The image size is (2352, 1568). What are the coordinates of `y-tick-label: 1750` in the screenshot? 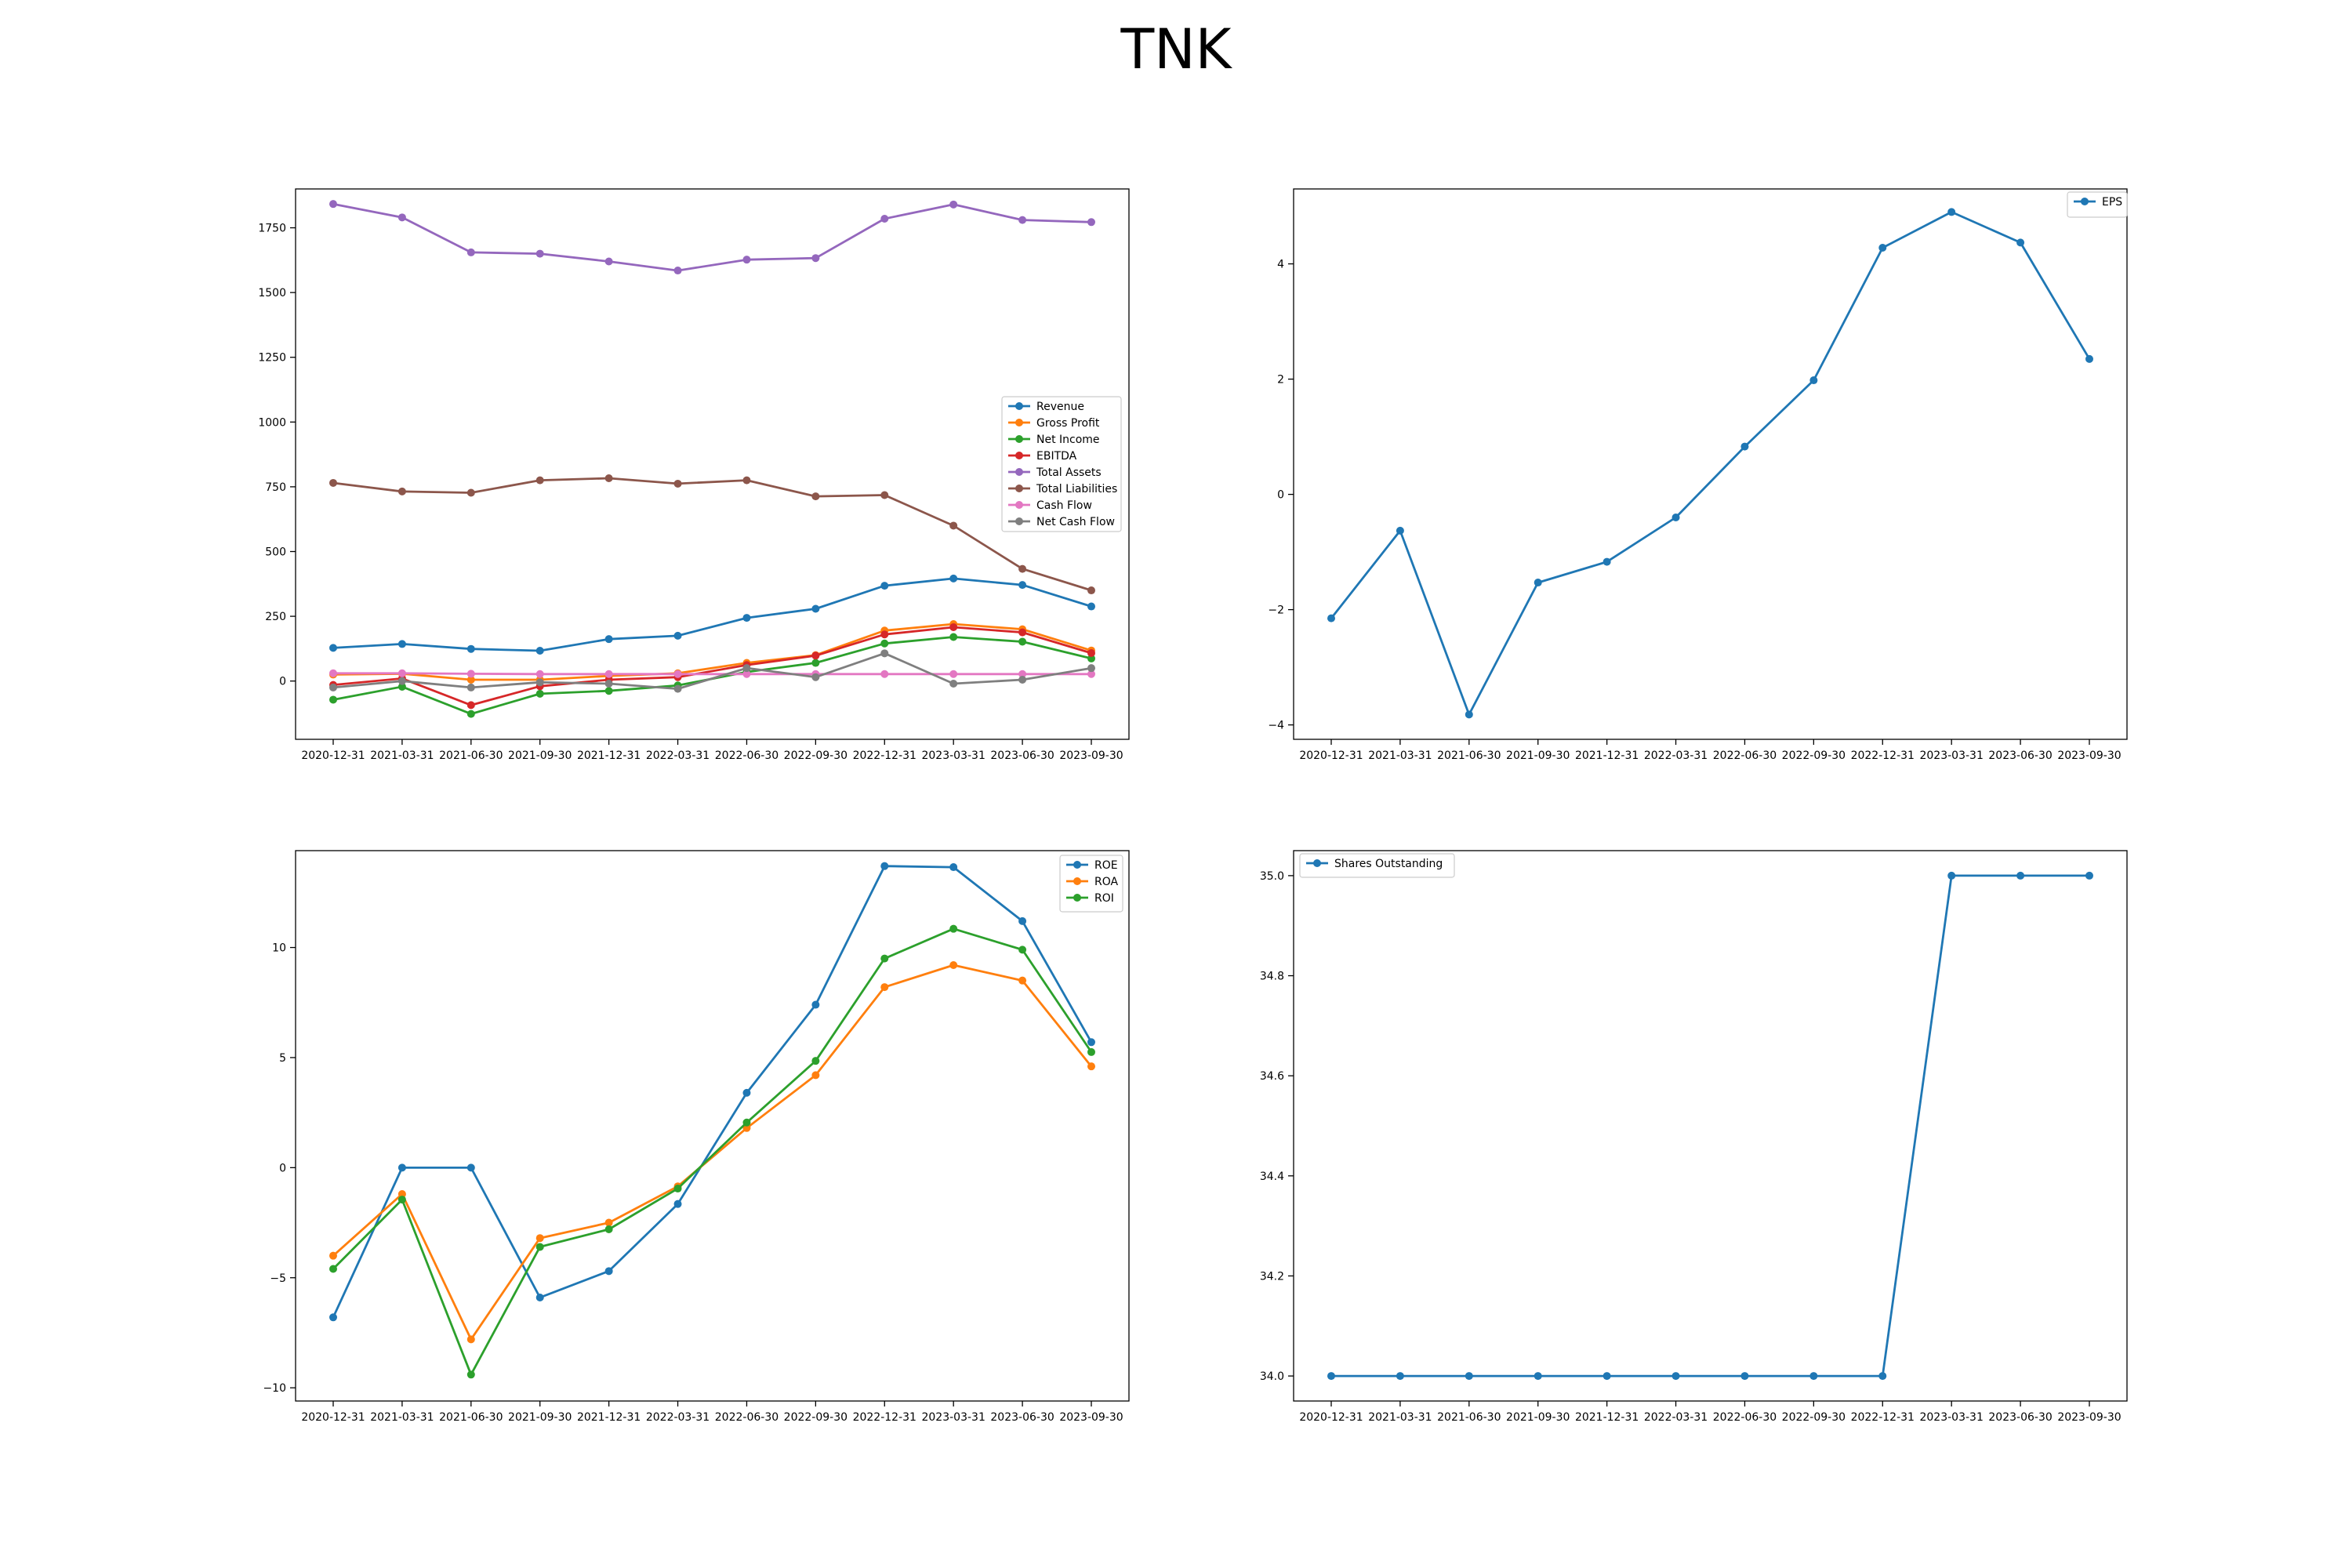 It's located at (272, 229).